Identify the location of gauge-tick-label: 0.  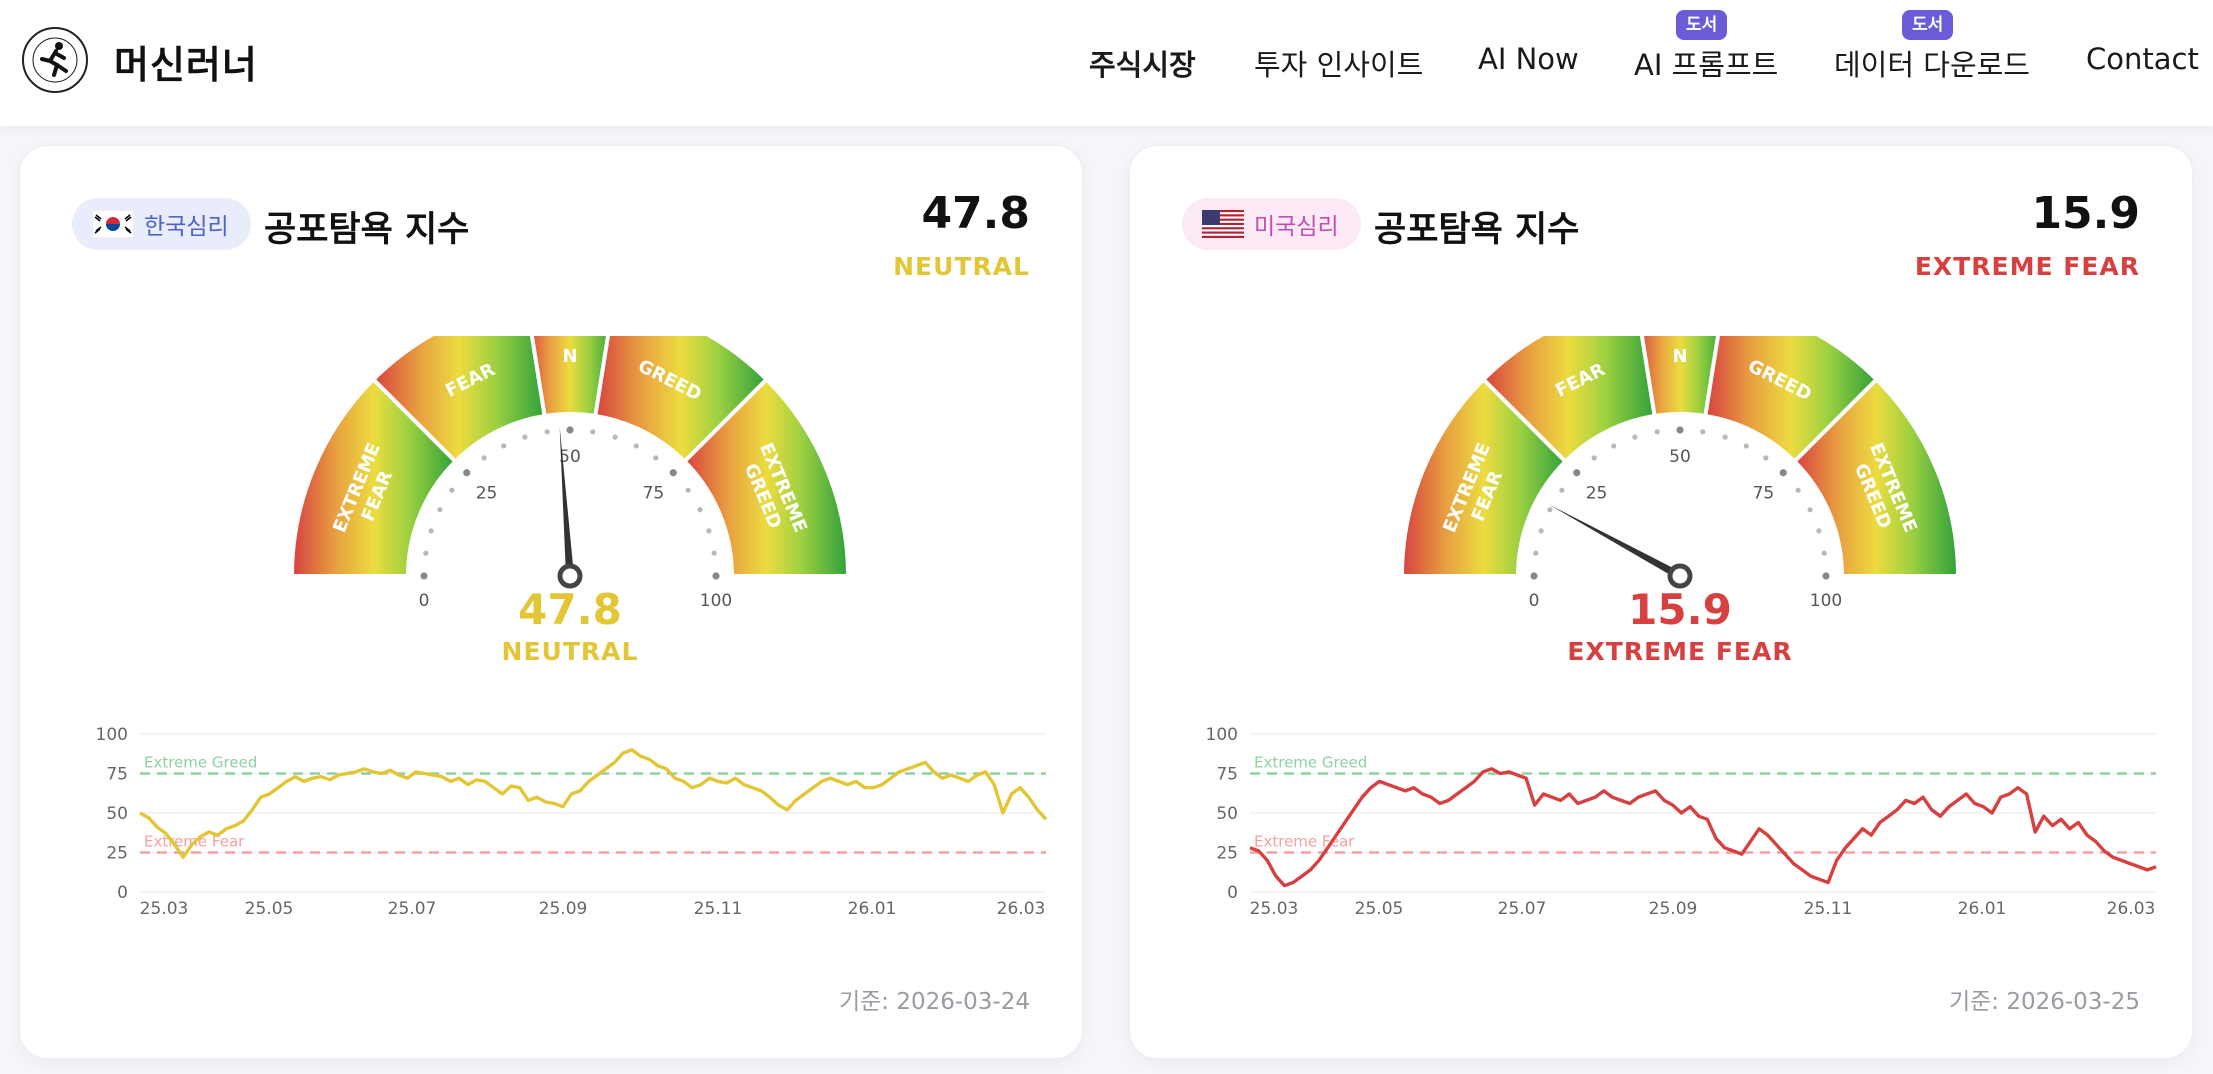
(424, 601).